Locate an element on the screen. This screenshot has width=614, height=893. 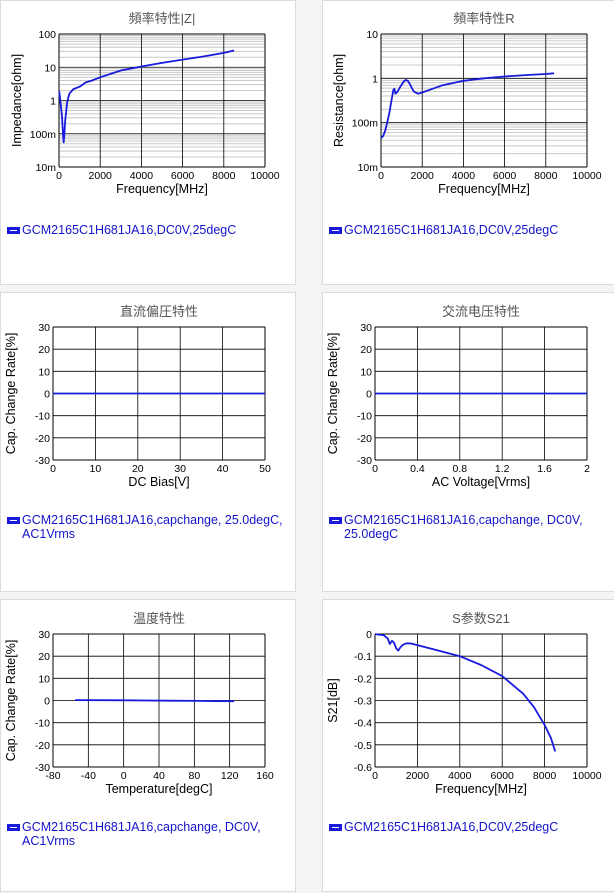
chart-title: 直流偏圧特性 is located at coordinates (159, 311).